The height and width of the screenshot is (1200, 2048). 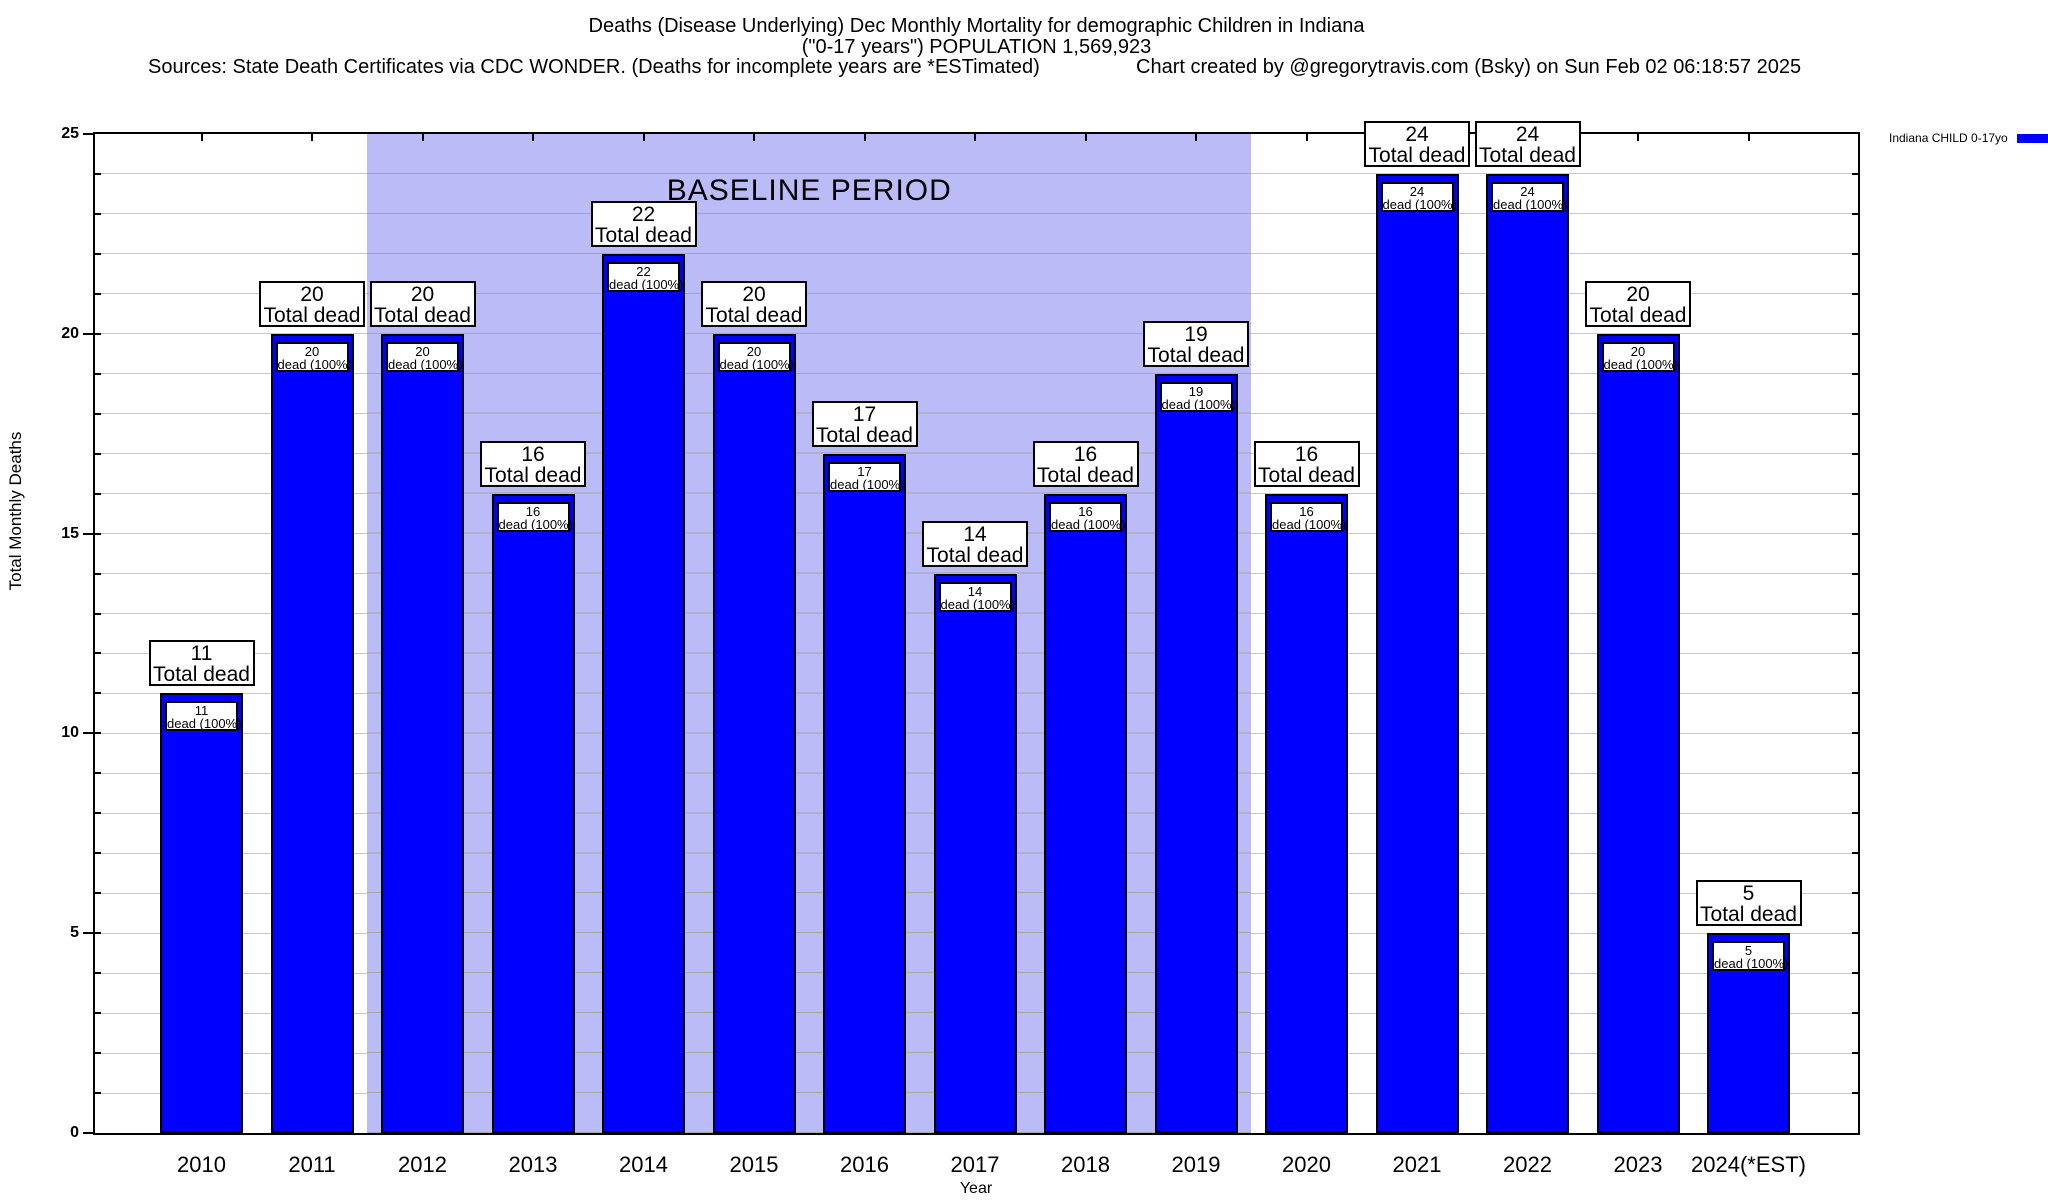 I want to click on bar-total-label: 11 Total dead, so click(x=201, y=663).